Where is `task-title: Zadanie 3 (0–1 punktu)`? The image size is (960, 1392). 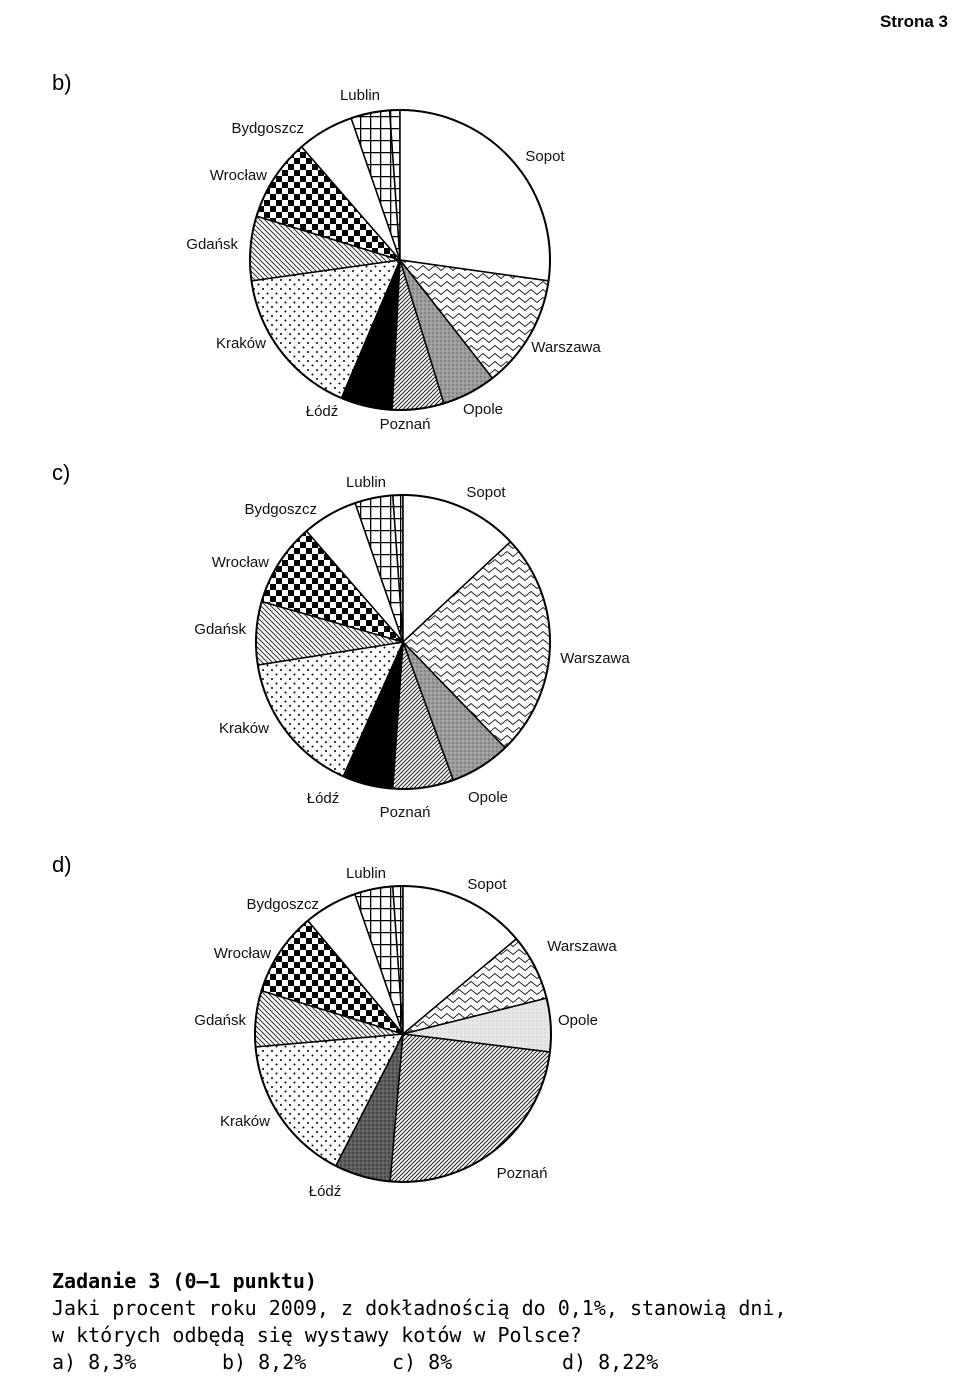
task-title: Zadanie 3 (0–1 punktu) is located at coordinates (184, 1281).